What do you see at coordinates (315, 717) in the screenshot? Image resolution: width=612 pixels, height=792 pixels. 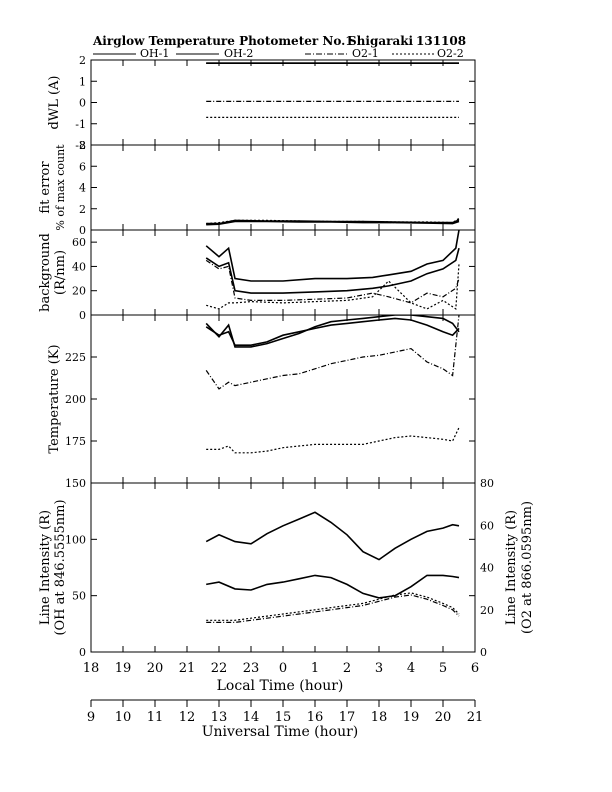 I see `ut-tick-label: 16` at bounding box center [315, 717].